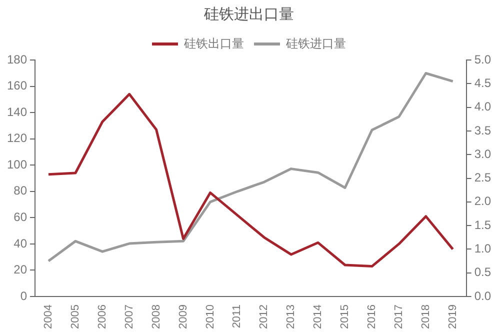 The image size is (500, 332). I want to click on y2-tick-label: 1.5, so click(483, 225).